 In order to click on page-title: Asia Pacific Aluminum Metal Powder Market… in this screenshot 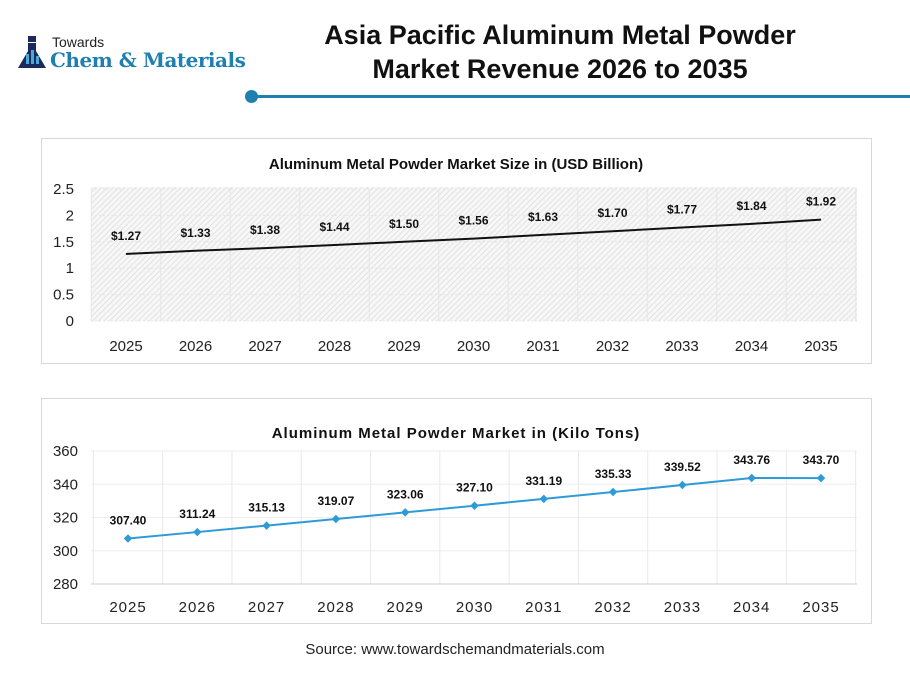, I will do `click(560, 52)`.